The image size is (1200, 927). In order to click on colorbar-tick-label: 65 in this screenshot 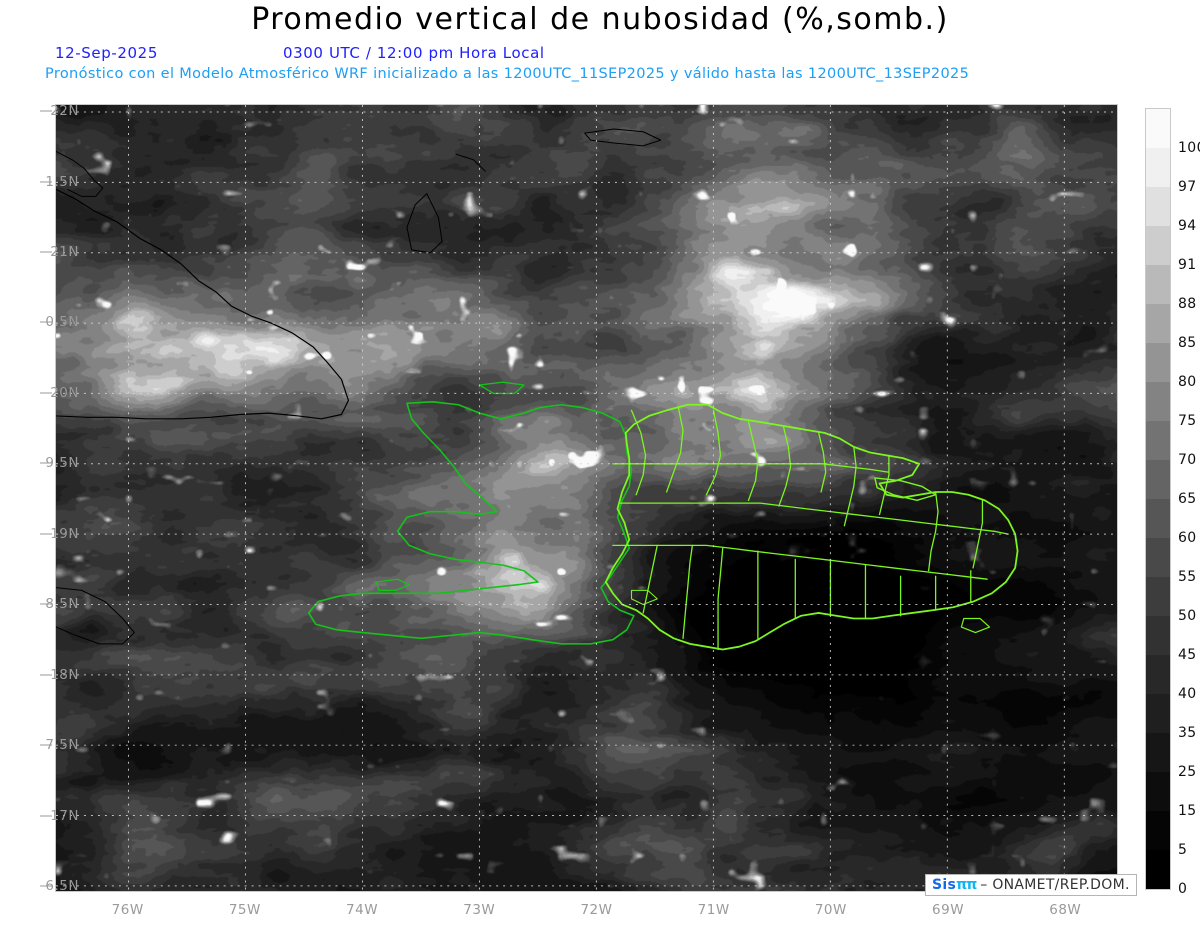, I will do `click(1187, 499)`.